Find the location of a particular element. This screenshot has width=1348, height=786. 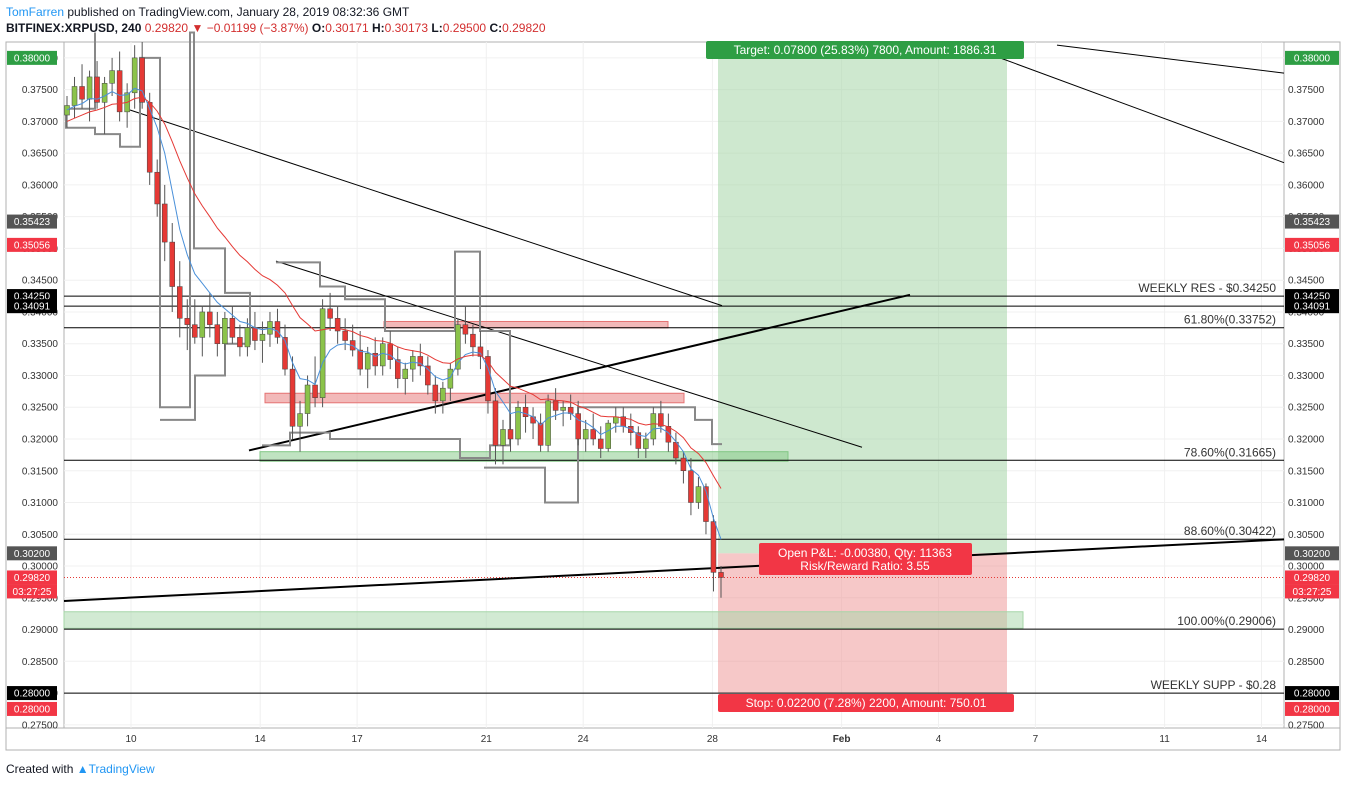

price-tag-text: 0.28000 is located at coordinates (32, 694).